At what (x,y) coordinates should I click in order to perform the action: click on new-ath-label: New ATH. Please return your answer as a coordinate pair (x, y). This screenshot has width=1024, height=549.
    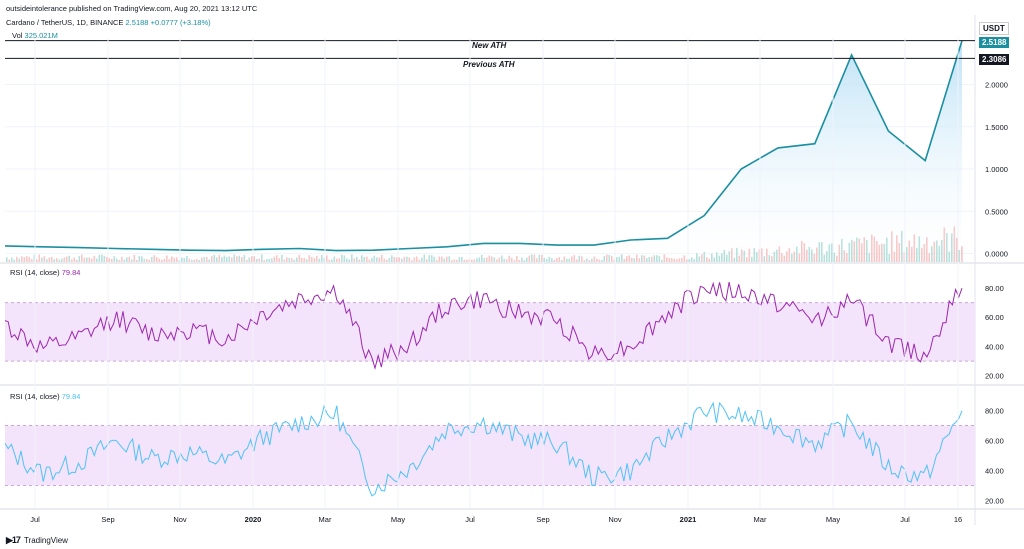
    Looking at the image, I should click on (489, 45).